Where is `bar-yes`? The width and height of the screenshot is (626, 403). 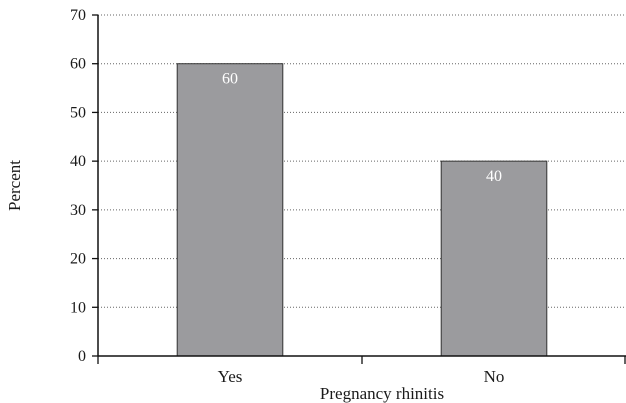
bar-yes is located at coordinates (230, 210).